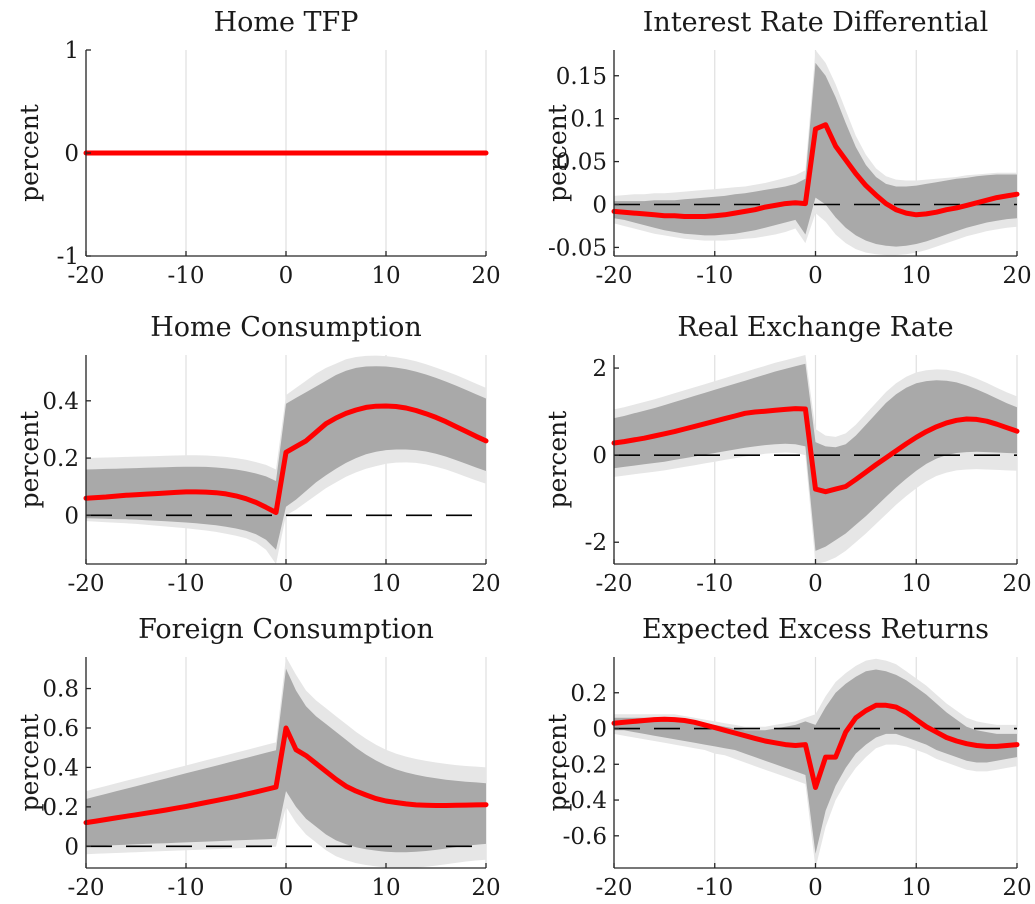 The width and height of the screenshot is (1035, 904). I want to click on y-tick-label: 0.8, so click(60, 690).